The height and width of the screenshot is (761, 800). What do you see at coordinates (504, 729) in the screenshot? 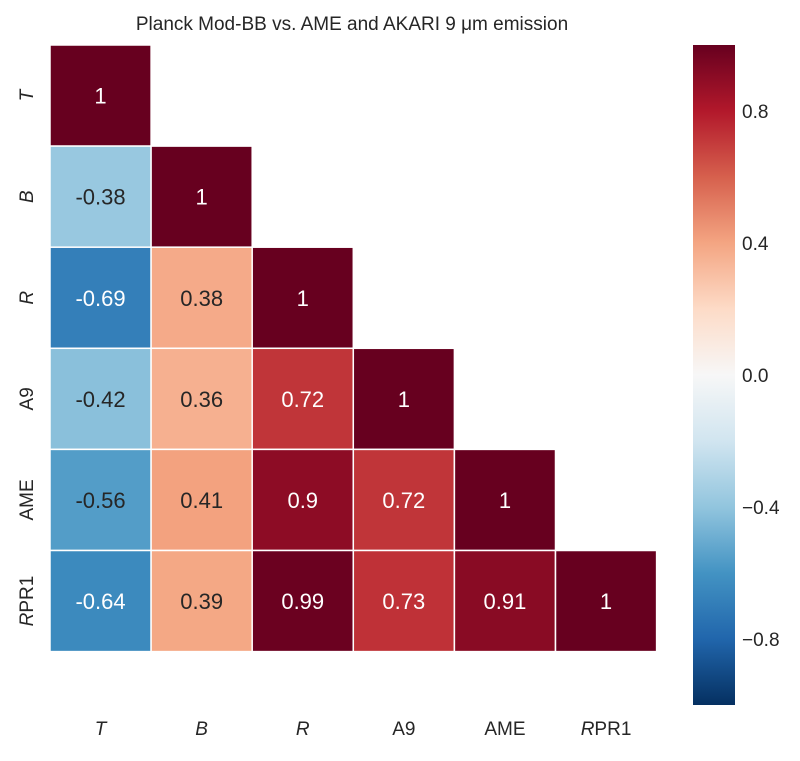
I see `x-tick-label: AME` at bounding box center [504, 729].